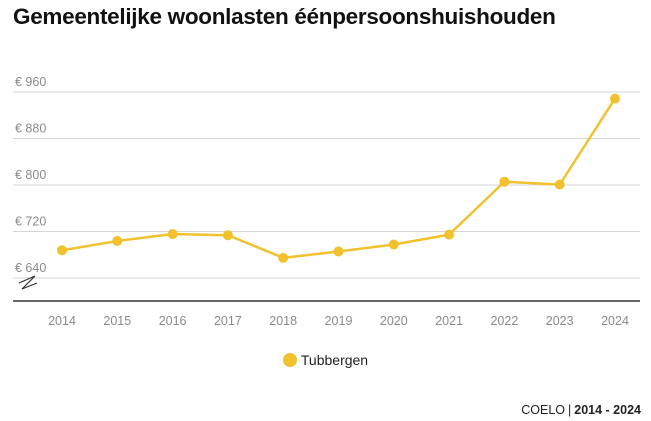 The width and height of the screenshot is (651, 421). What do you see at coordinates (449, 321) in the screenshot?
I see `x-tick-label: 2021` at bounding box center [449, 321].